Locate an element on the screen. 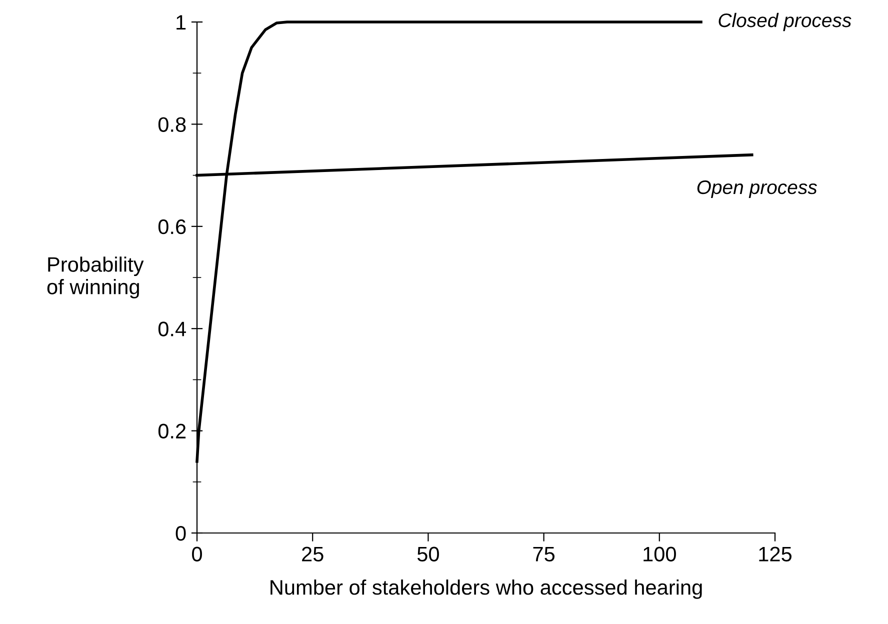 Image resolution: width=888 pixels, height=624 pixels. x-tick-label: 100 is located at coordinates (660, 554).